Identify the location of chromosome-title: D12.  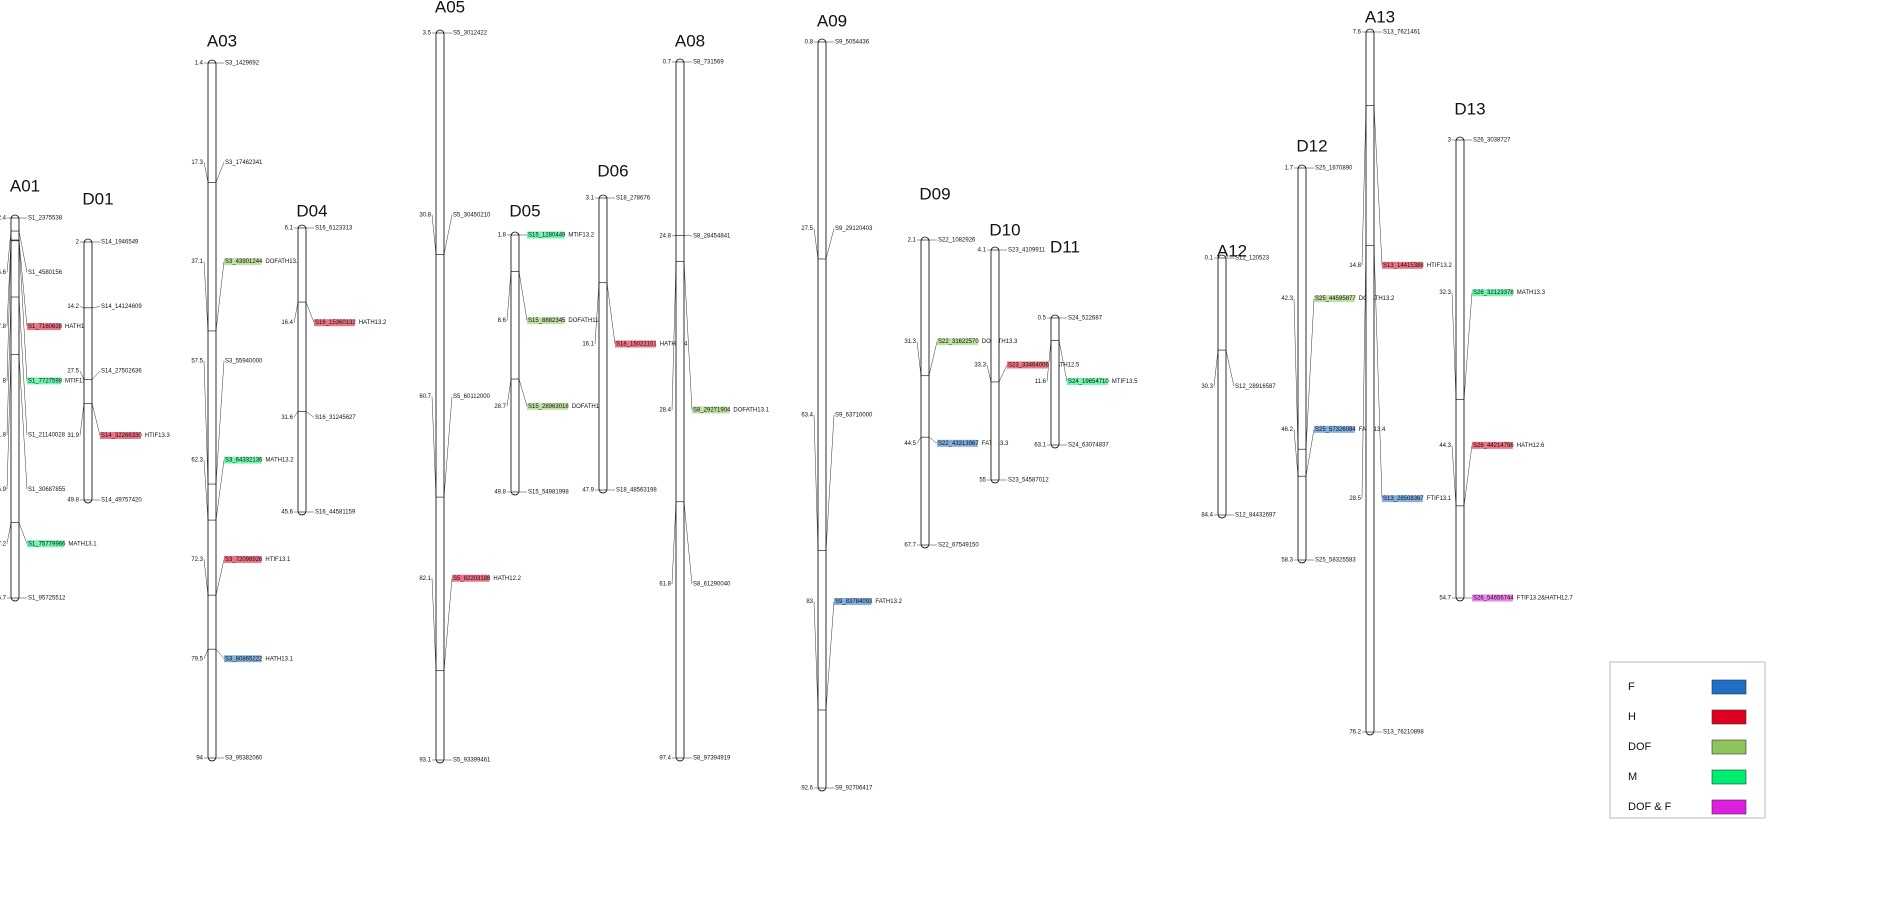
(1311, 145).